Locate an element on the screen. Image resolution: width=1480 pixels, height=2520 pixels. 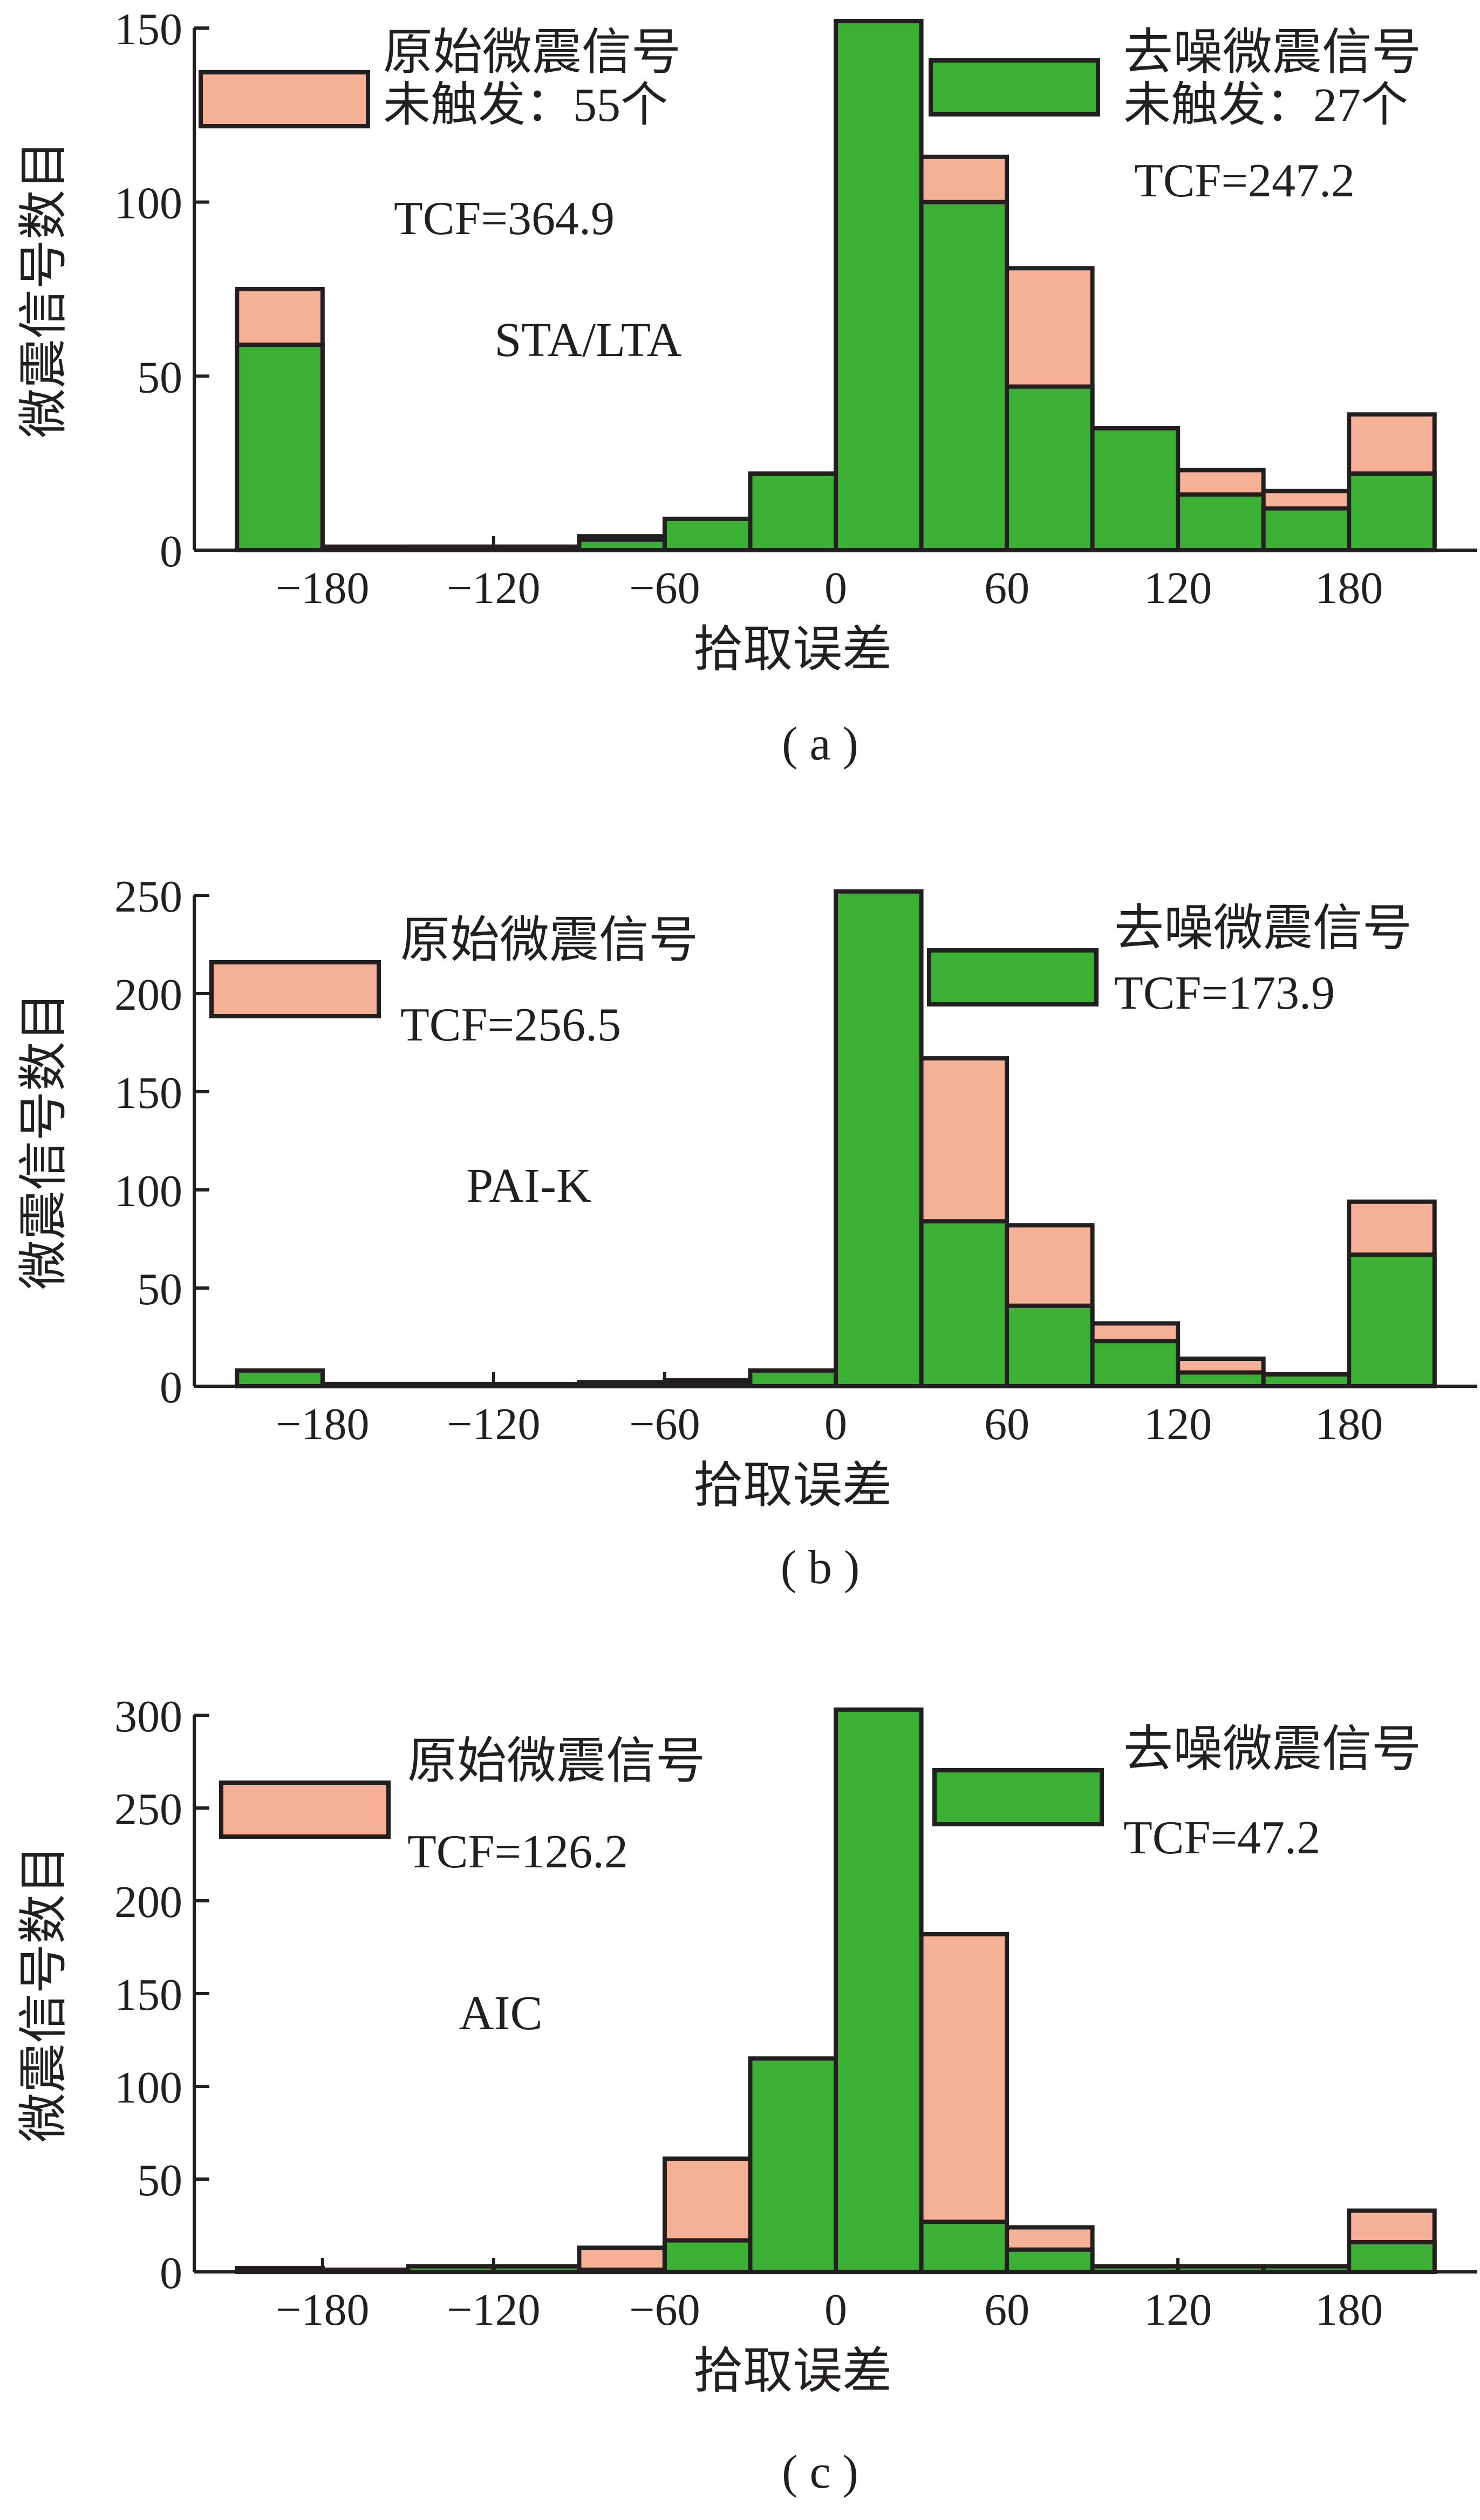
legend-note: 未触发：27个 is located at coordinates (1265, 105).